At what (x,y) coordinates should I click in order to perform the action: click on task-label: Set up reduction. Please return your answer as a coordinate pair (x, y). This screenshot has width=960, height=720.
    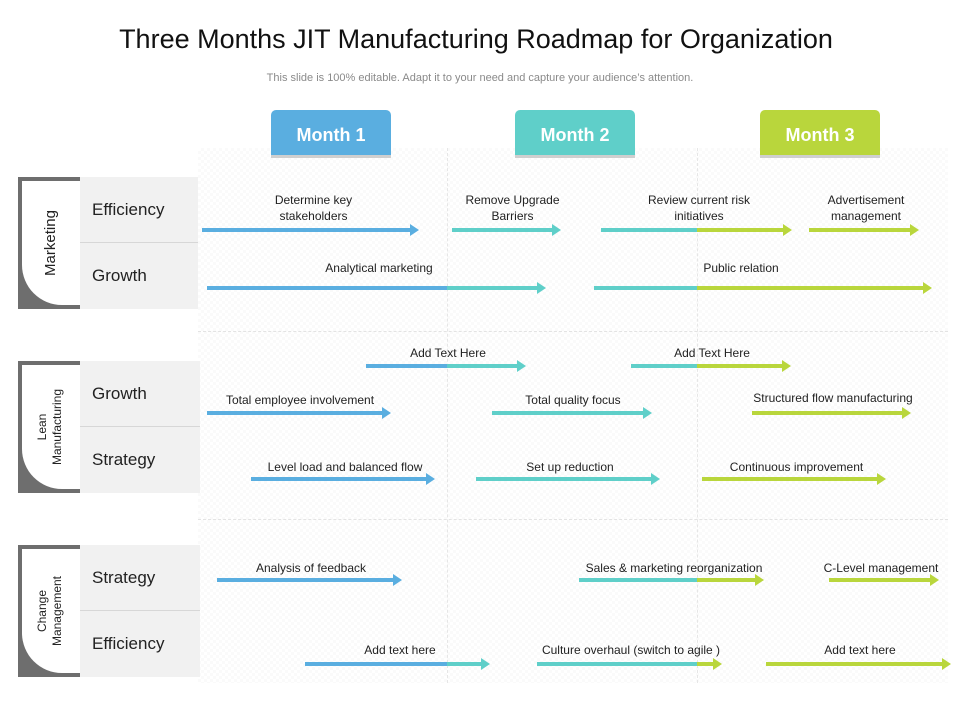
    Looking at the image, I should click on (570, 467).